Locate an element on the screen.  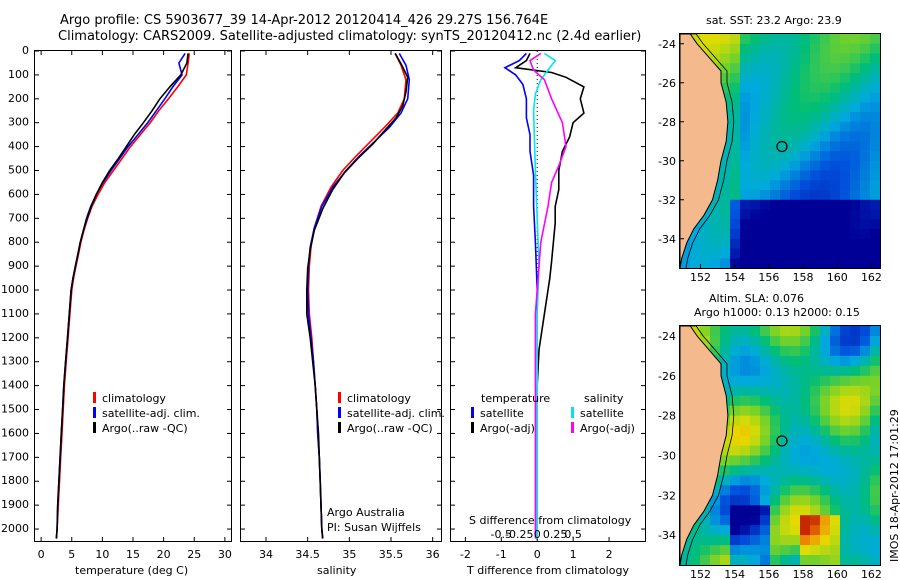
sal-legend-climatology: climatology is located at coordinates (374, 398).